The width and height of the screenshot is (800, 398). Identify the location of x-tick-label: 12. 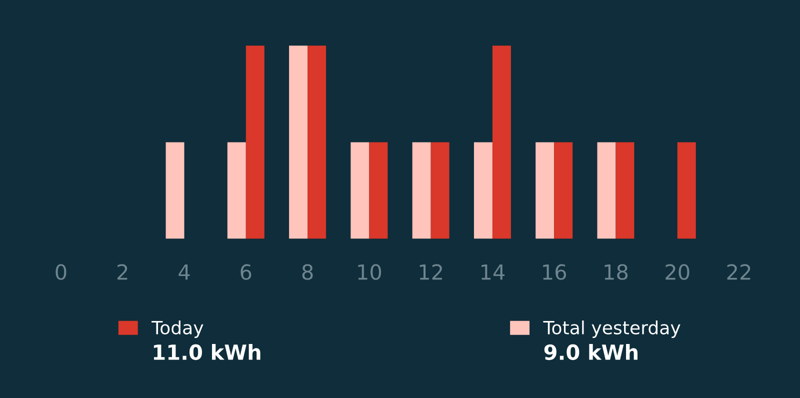
(431, 272).